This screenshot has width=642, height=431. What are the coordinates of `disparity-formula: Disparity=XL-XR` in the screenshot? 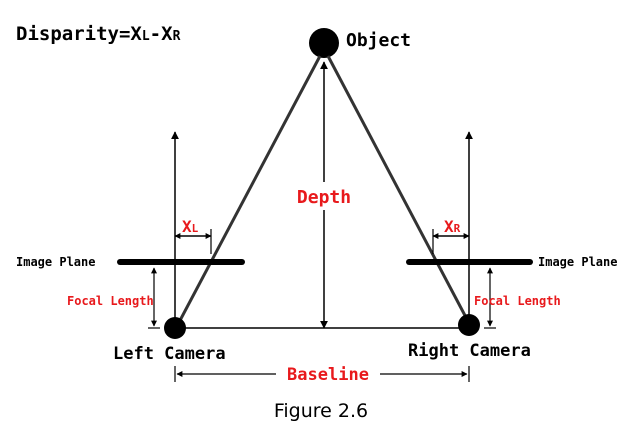 It's located at (98, 34).